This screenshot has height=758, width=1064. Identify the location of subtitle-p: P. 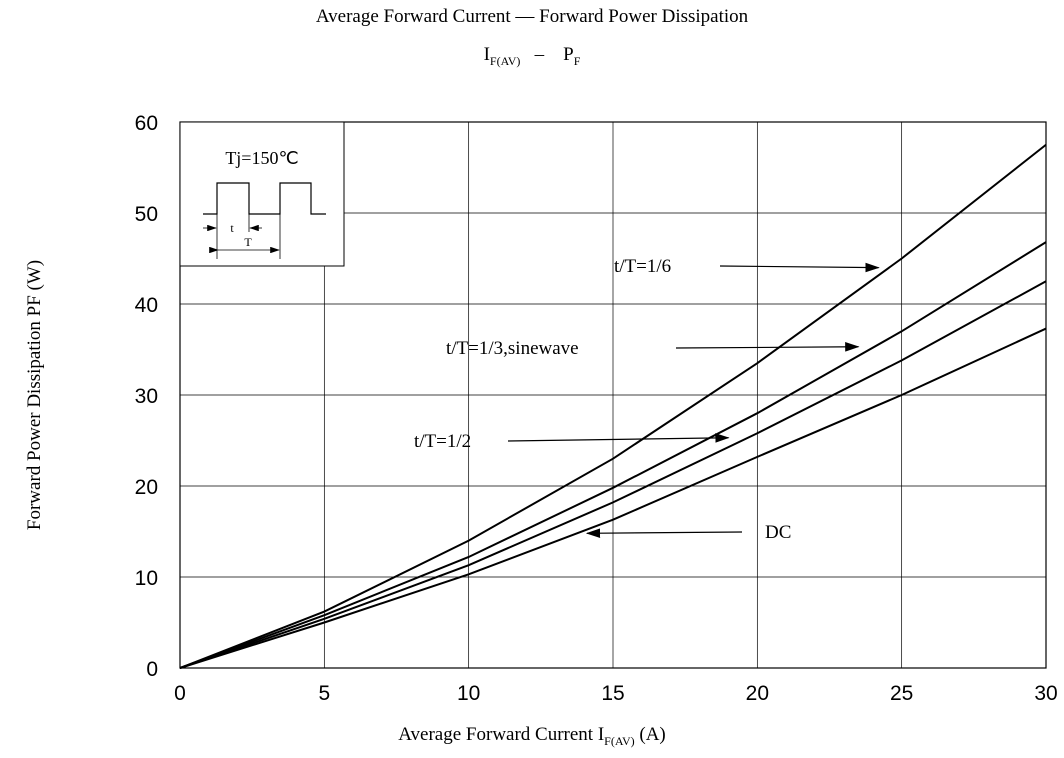
(568, 54).